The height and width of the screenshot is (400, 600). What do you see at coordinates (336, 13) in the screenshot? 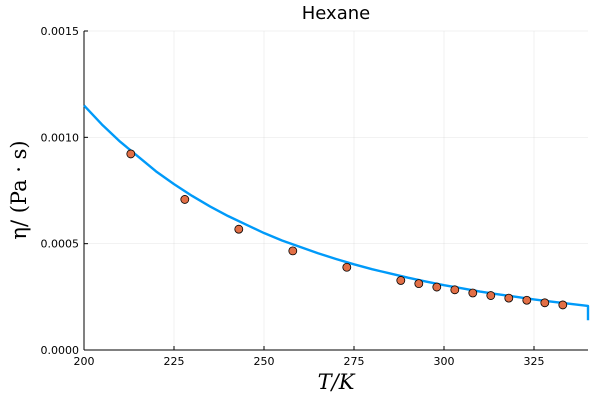
I see `chart-title: Hexane` at bounding box center [336, 13].